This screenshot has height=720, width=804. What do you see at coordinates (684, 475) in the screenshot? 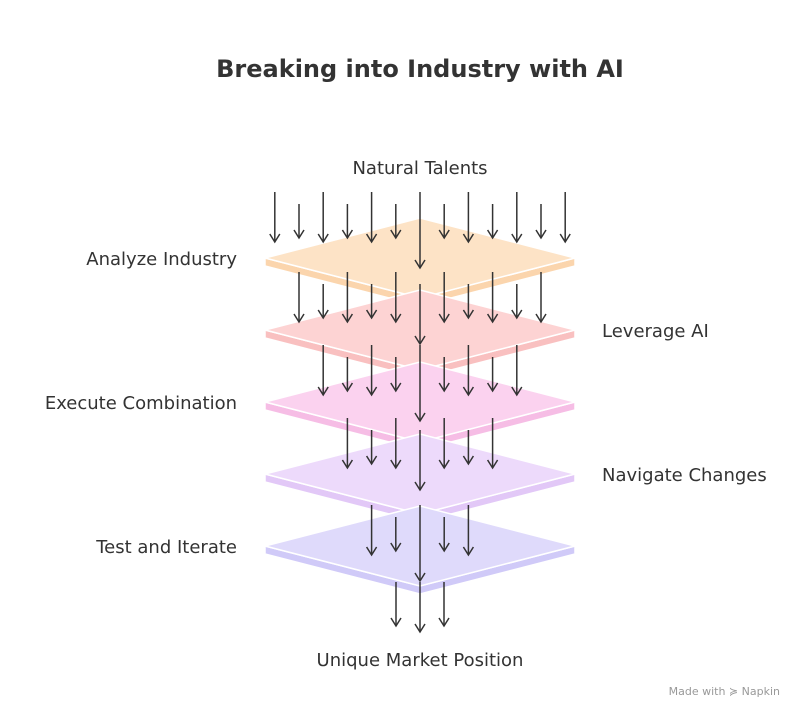
I see `layer-label: Navigate Changes` at bounding box center [684, 475].